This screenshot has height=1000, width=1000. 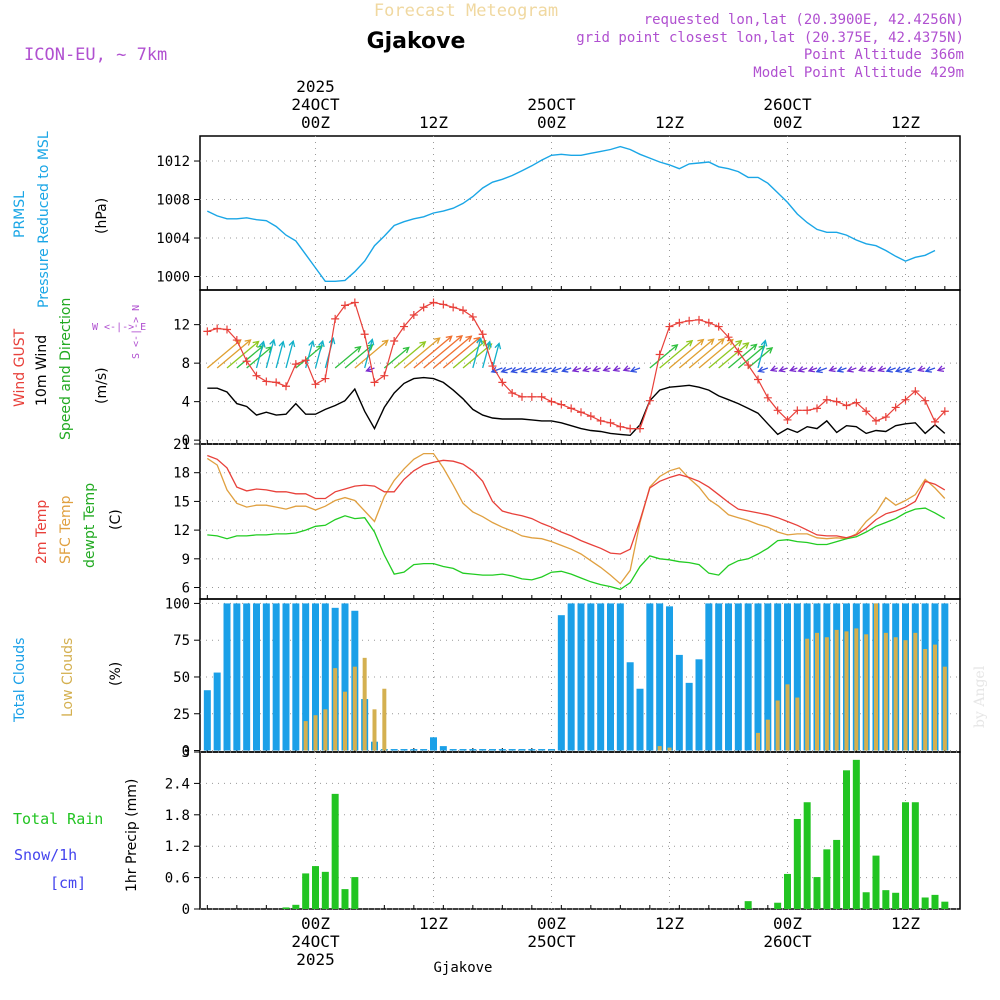 I want to click on requested-location: requested lon,lat (20.3900E, 42.4256N), so click(x=804, y=20).